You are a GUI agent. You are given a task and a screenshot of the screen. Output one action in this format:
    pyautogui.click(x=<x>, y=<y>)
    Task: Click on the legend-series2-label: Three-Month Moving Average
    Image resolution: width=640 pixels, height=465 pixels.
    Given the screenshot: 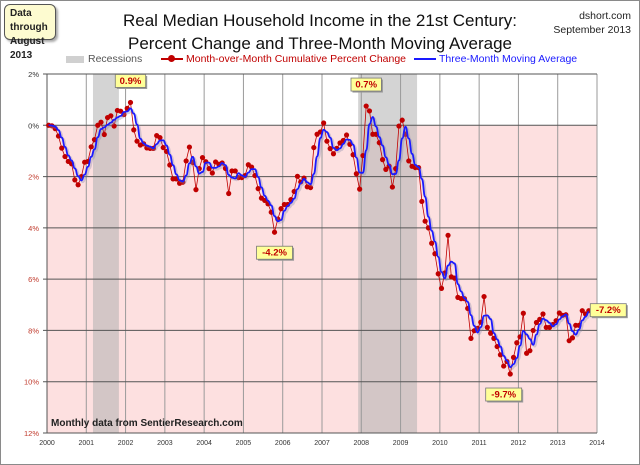 What is the action you would take?
    pyautogui.click(x=508, y=59)
    